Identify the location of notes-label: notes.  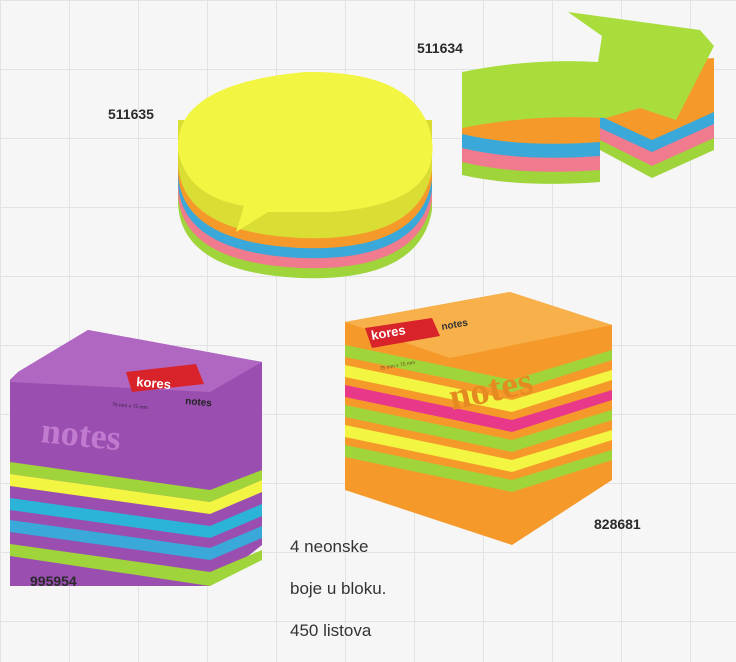
(199, 402).